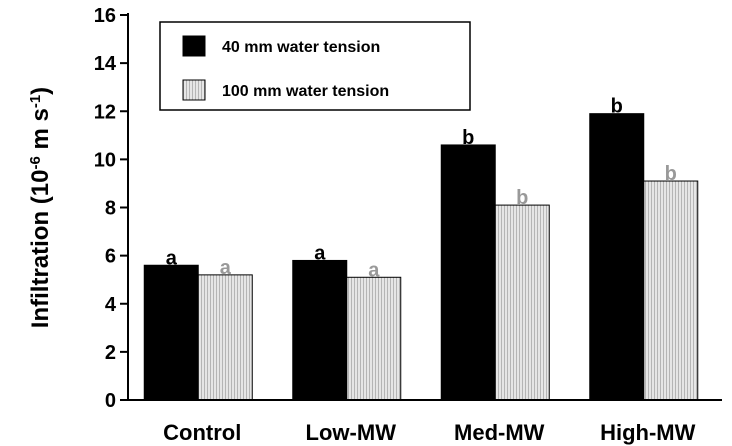 This screenshot has height=446, width=732. I want to click on y-axis-label-part: ), so click(40, 91).